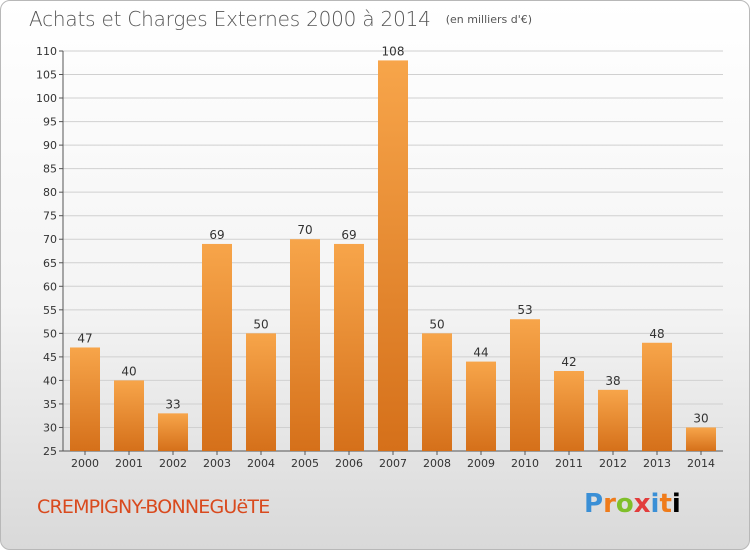  I want to click on bar-2000, so click(85, 399).